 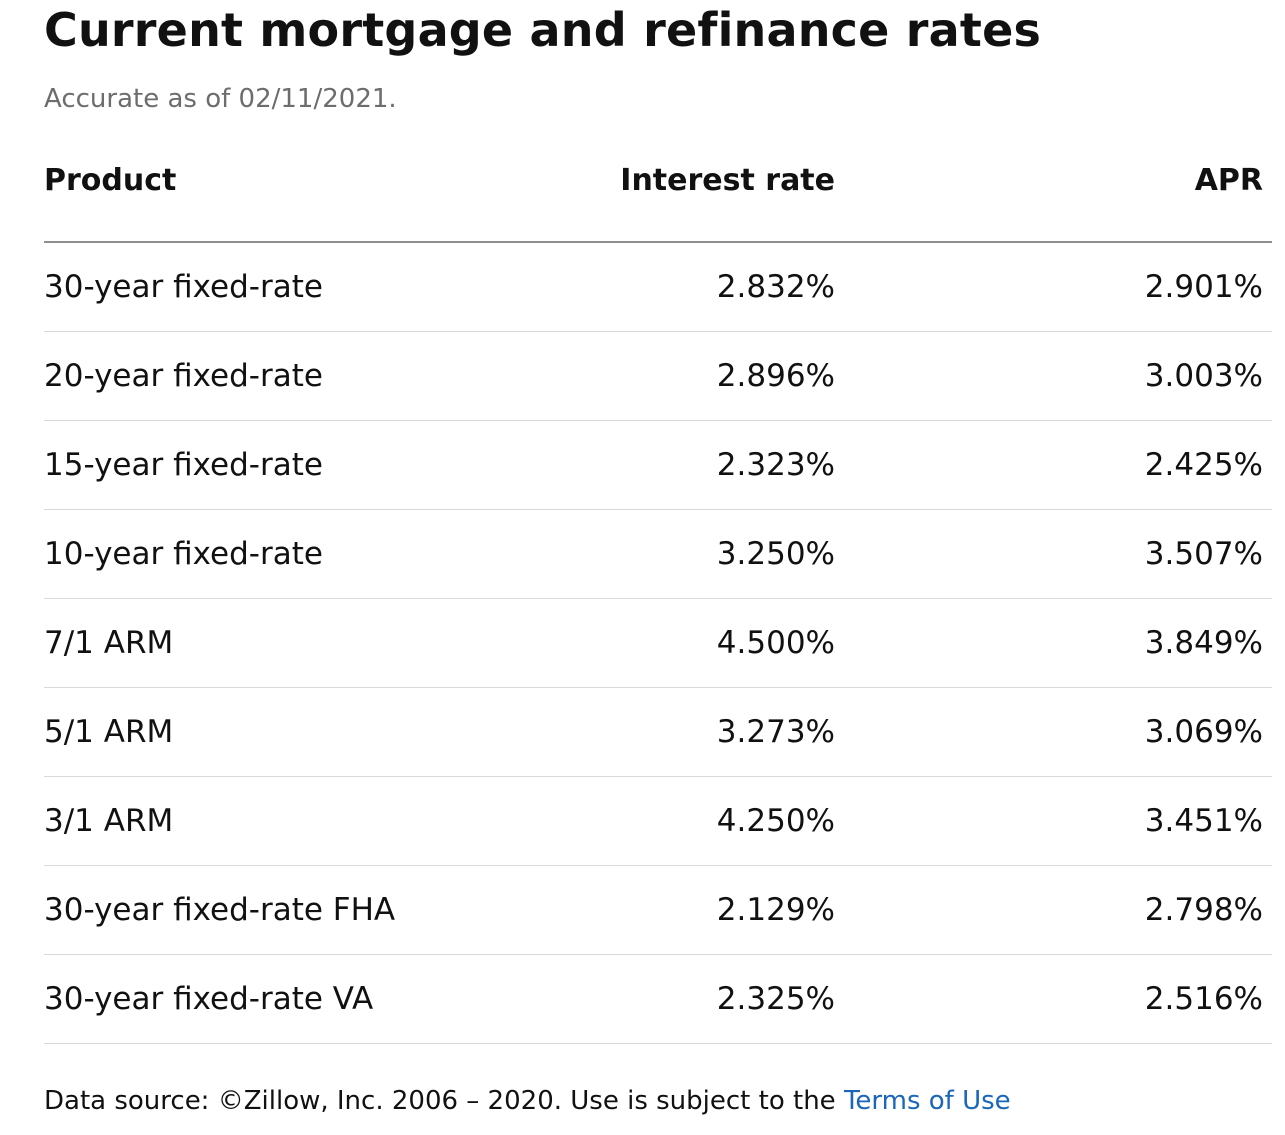 What do you see at coordinates (927, 1101) in the screenshot?
I see `terms-of-use-link: Terms of Use` at bounding box center [927, 1101].